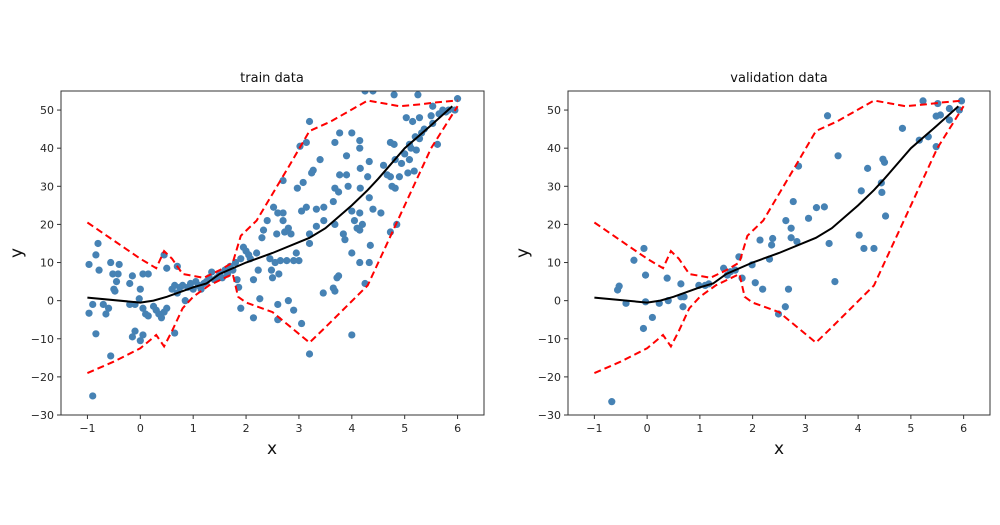  Describe the element at coordinates (47, 148) in the screenshot. I see `y-tick-label: 40` at that location.